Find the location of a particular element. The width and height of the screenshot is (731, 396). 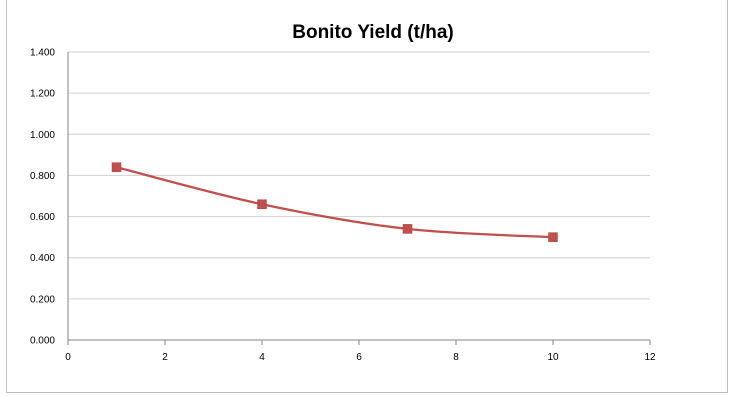

series-layer is located at coordinates (334, 202).